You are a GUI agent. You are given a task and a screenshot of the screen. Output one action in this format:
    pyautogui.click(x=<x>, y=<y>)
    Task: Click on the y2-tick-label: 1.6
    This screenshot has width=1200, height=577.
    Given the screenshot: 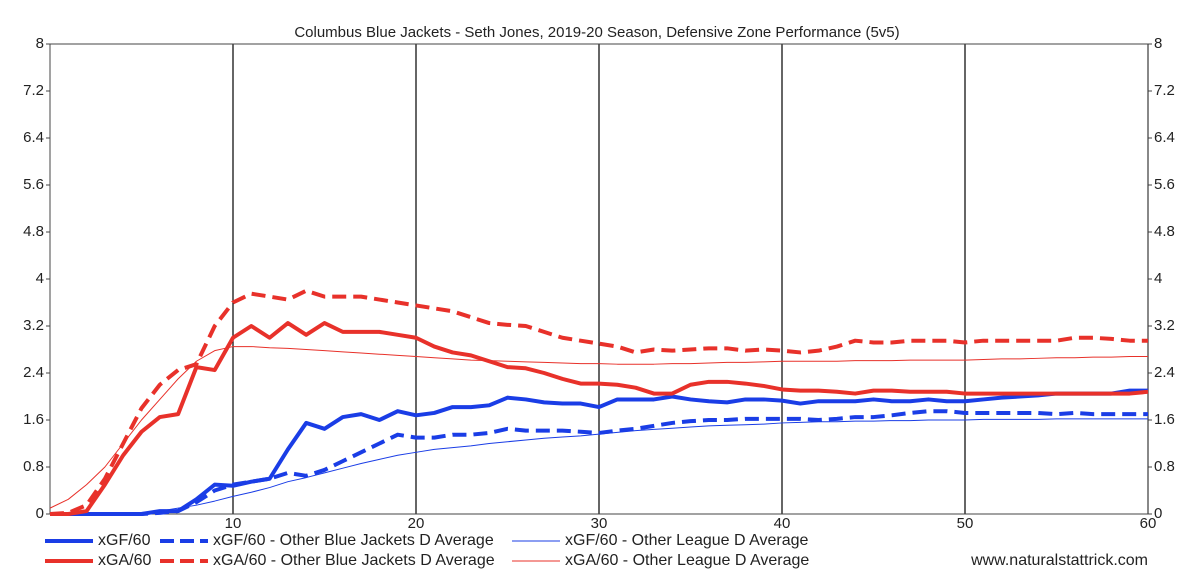 What is the action you would take?
    pyautogui.click(x=1164, y=419)
    